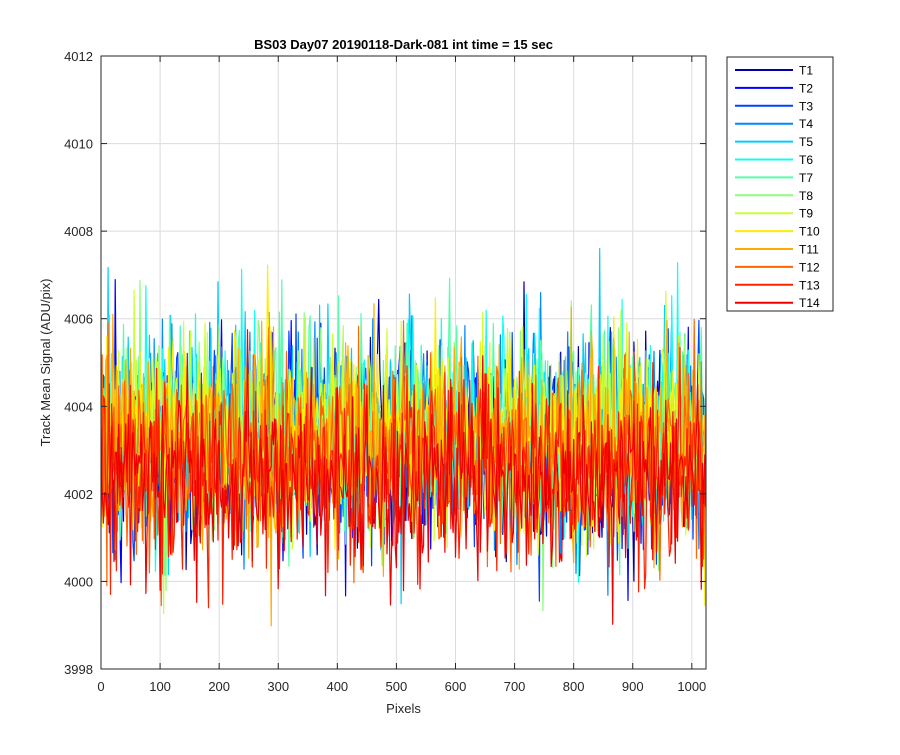  What do you see at coordinates (515, 686) in the screenshot?
I see `x-tick-label: 700` at bounding box center [515, 686].